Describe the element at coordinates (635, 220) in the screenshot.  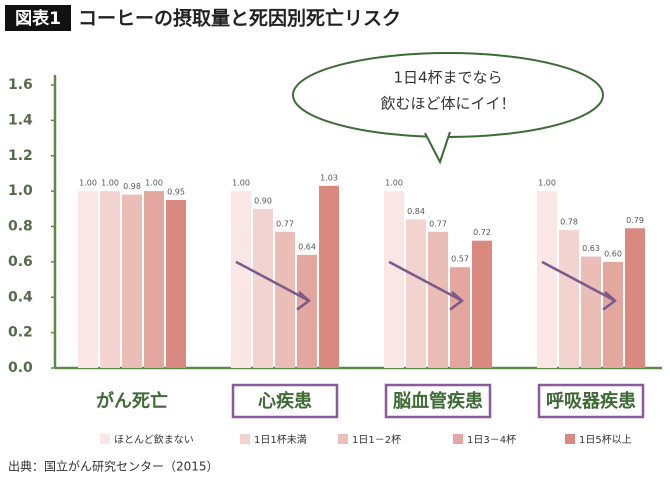
I see `value-label: 0.79` at that location.